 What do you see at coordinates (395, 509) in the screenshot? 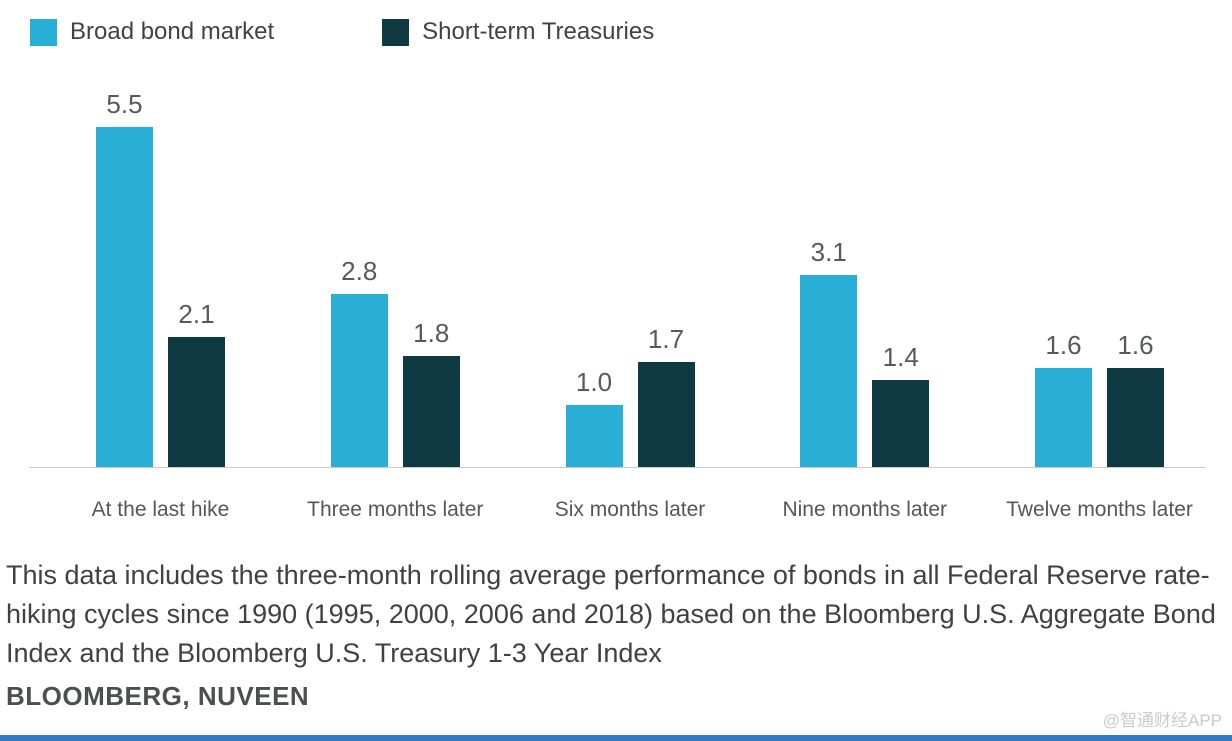
I see `category-label: Three months later` at bounding box center [395, 509].